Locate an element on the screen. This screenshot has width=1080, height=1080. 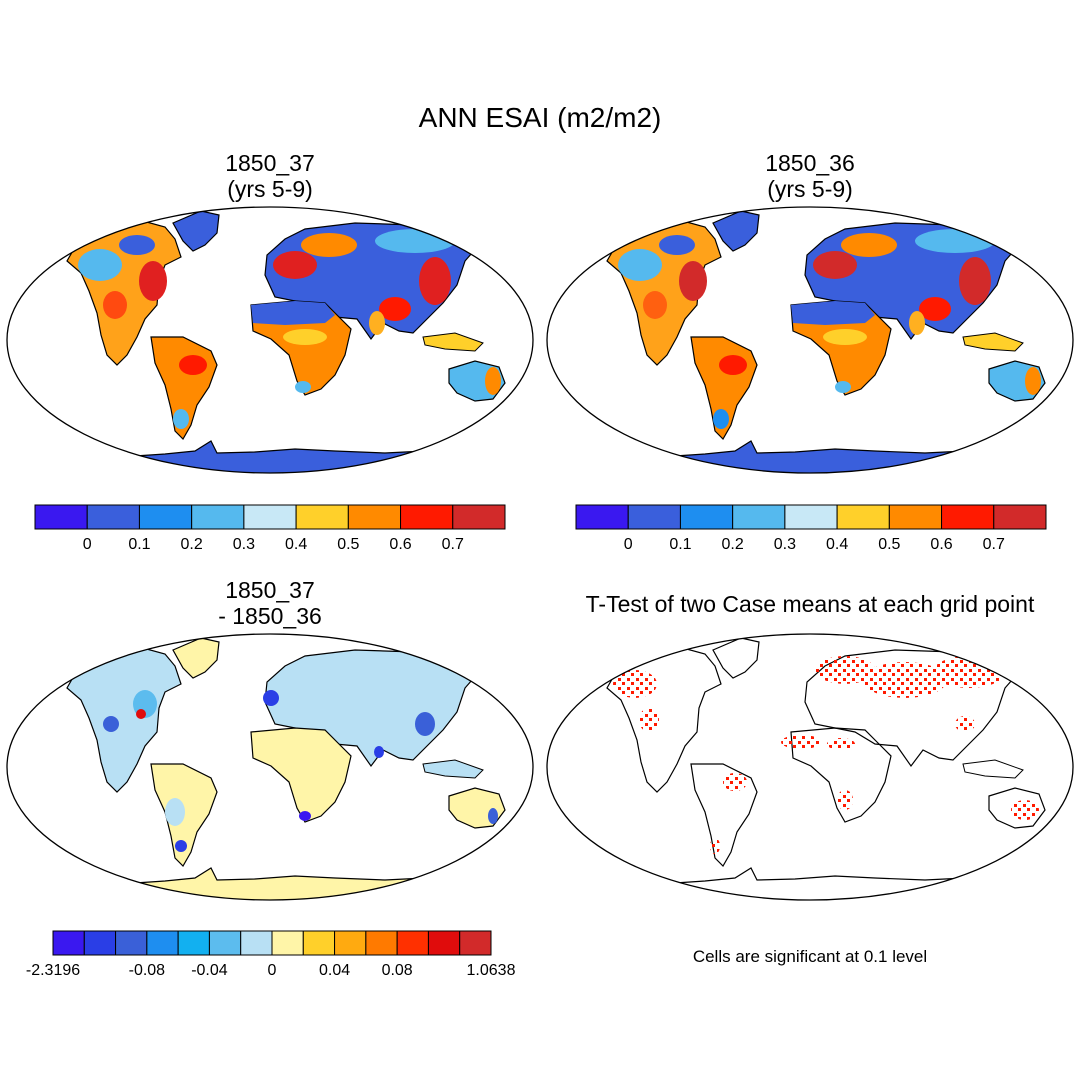
figure-title: ANN ESAI (m2/m2) is located at coordinates (540, 117).